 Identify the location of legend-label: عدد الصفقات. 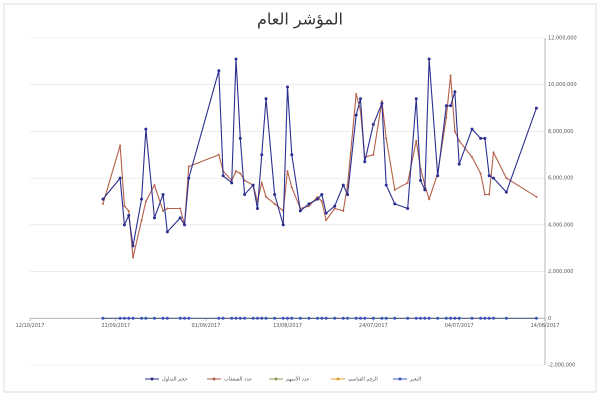
(238, 380).